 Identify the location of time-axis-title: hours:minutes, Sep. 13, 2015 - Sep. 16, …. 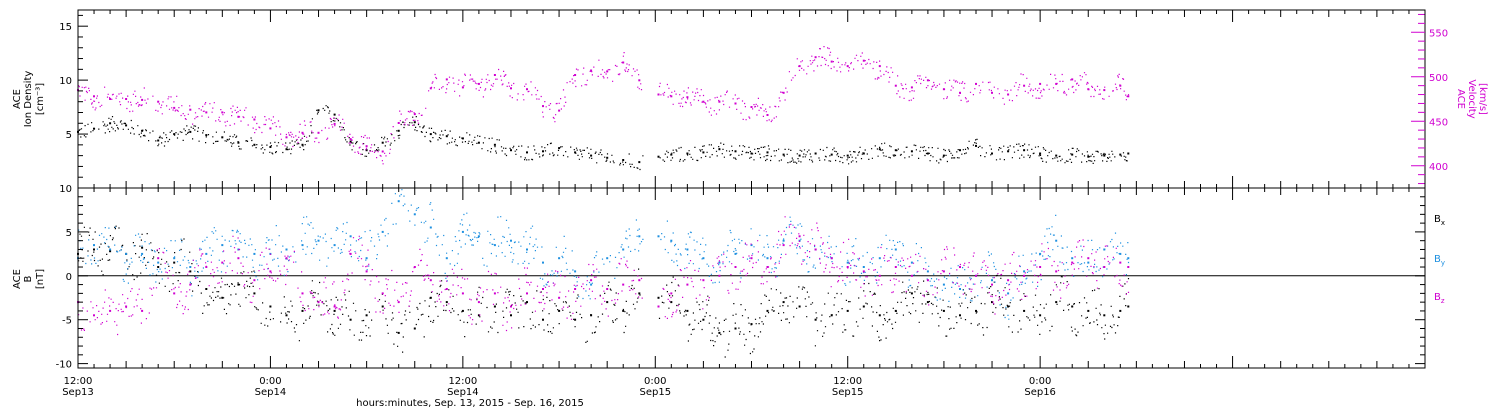
(470, 403).